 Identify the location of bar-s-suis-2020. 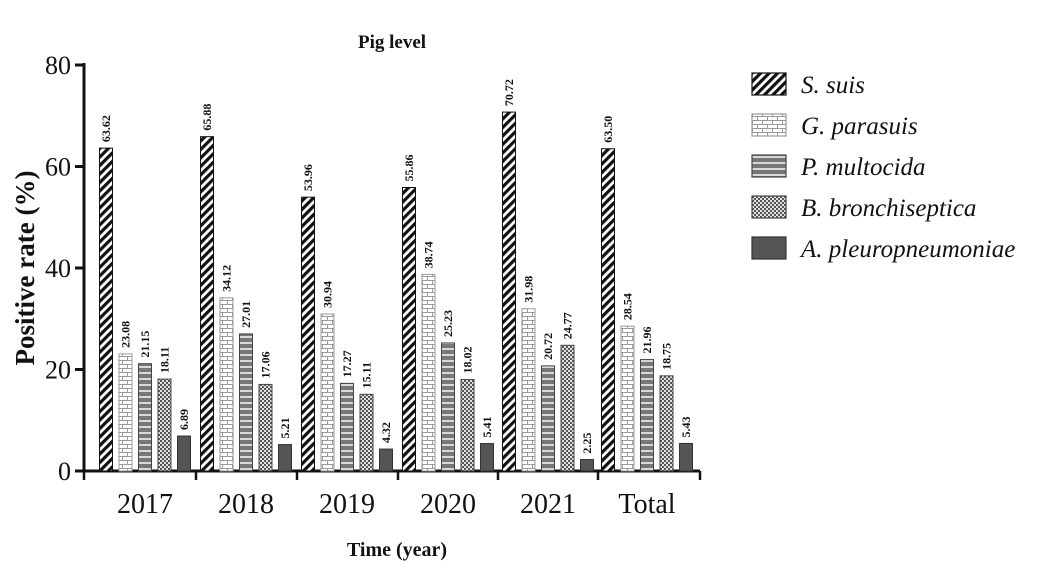
(409, 329).